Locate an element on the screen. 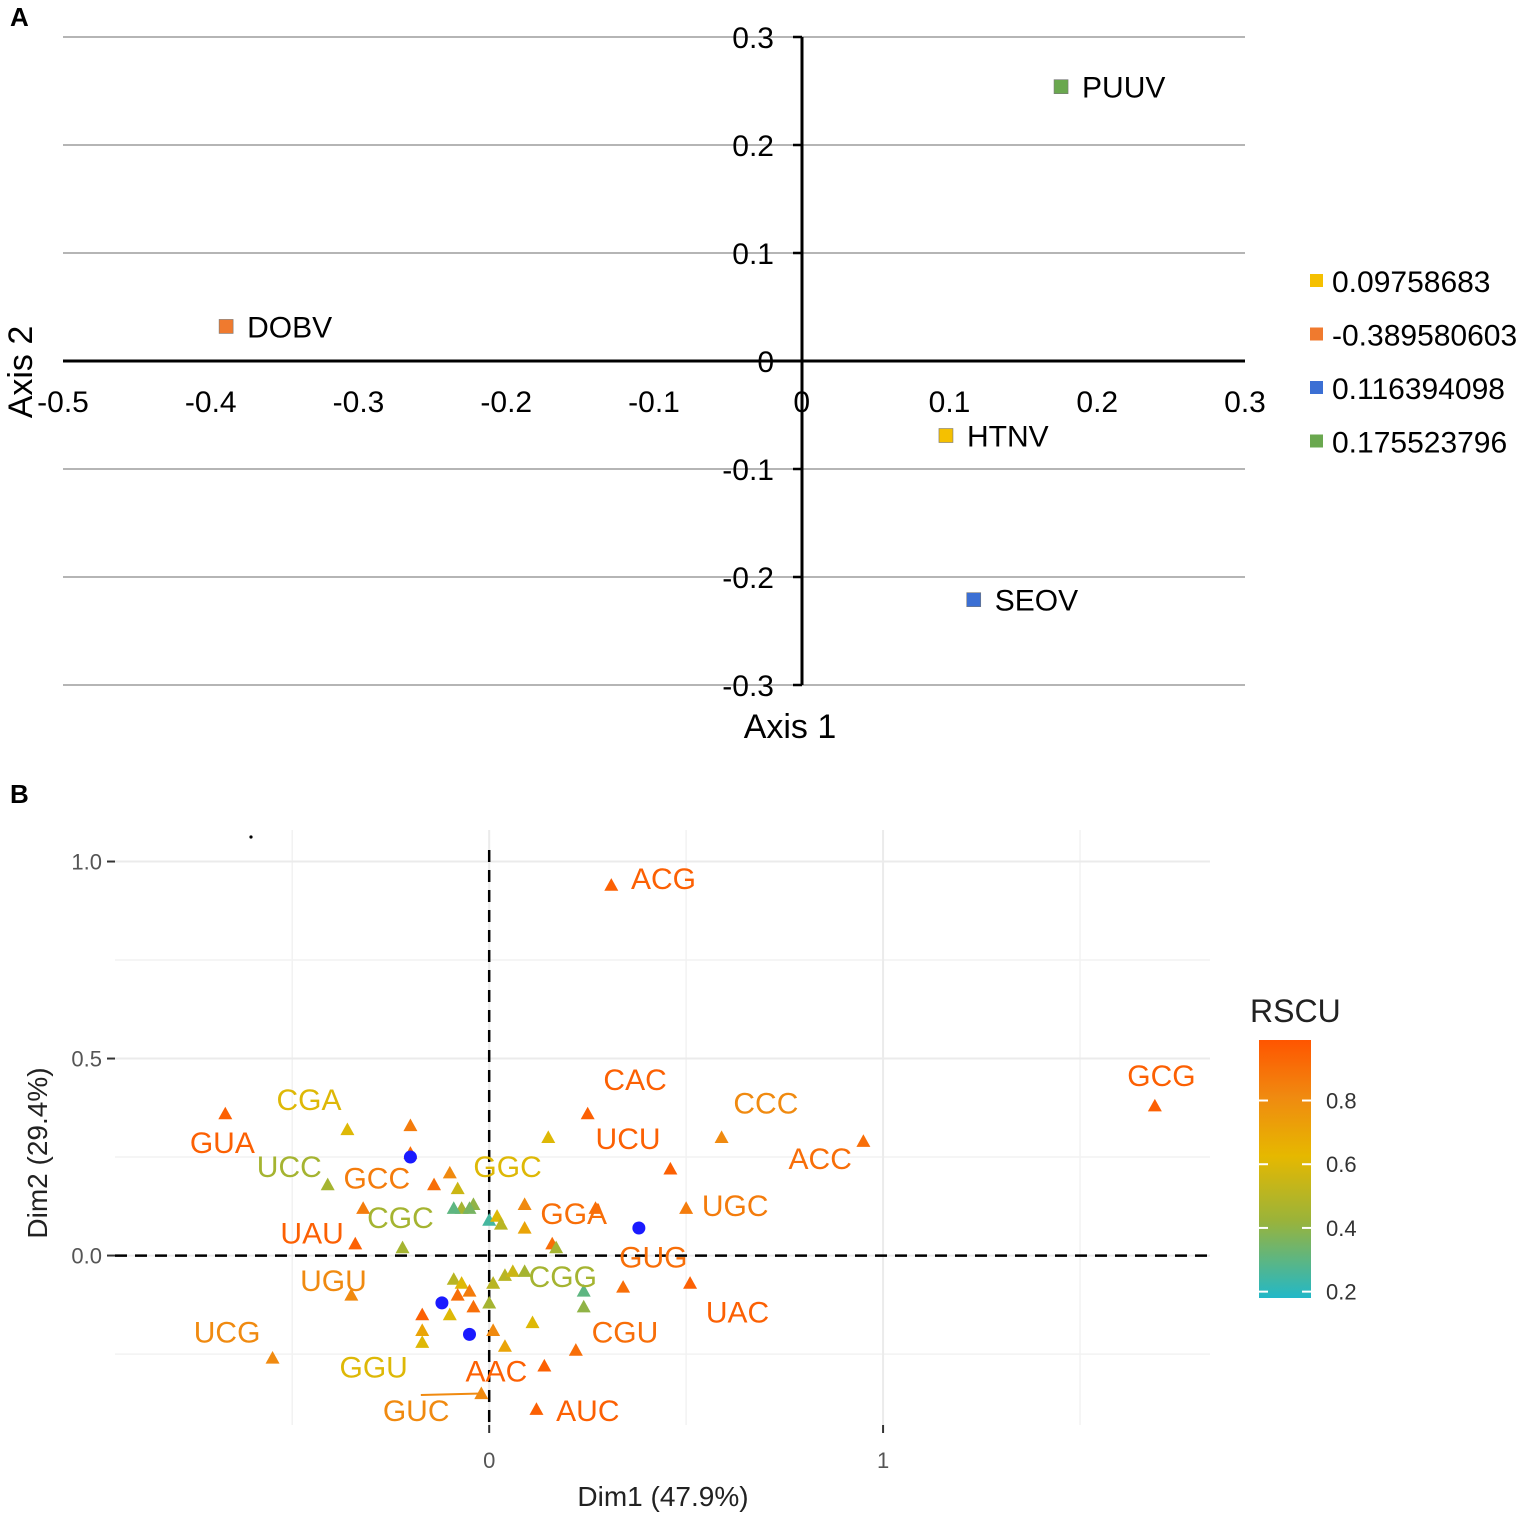 This screenshot has width=1535, height=1516. panel-a-y-tick-label: 0 is located at coordinates (765, 362).